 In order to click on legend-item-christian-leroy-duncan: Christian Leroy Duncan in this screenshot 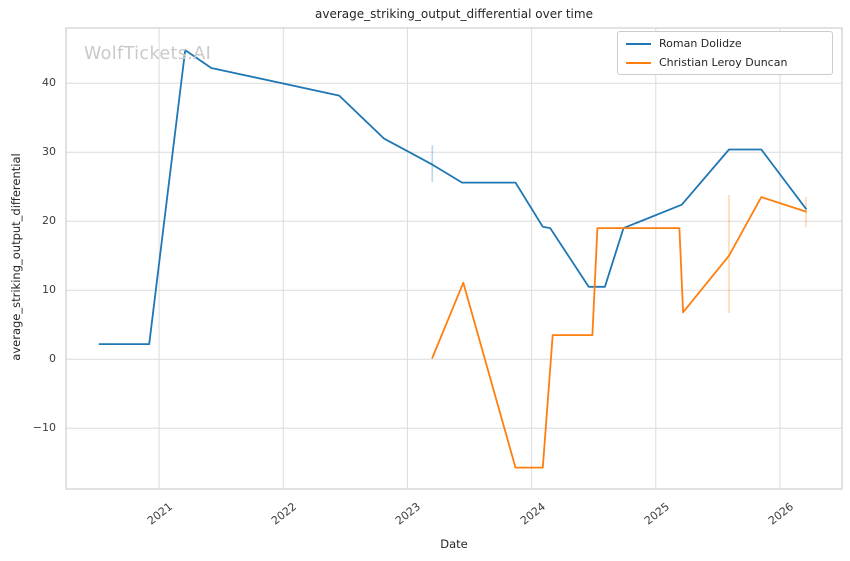, I will do `click(725, 62)`.